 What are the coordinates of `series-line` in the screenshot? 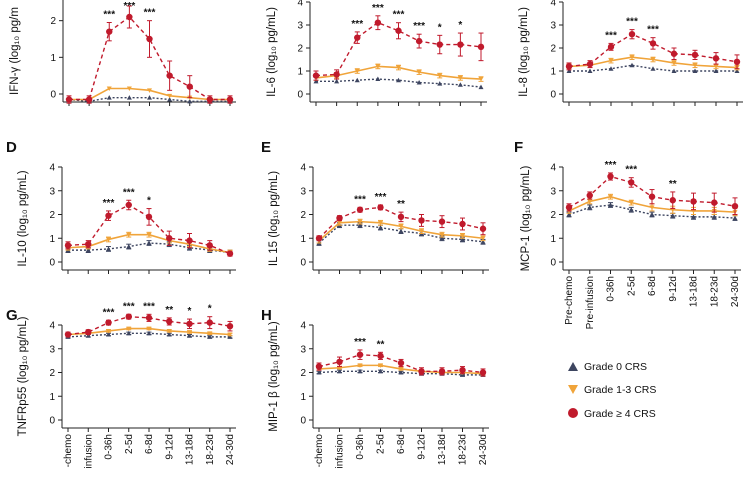 It's located at (398, 49).